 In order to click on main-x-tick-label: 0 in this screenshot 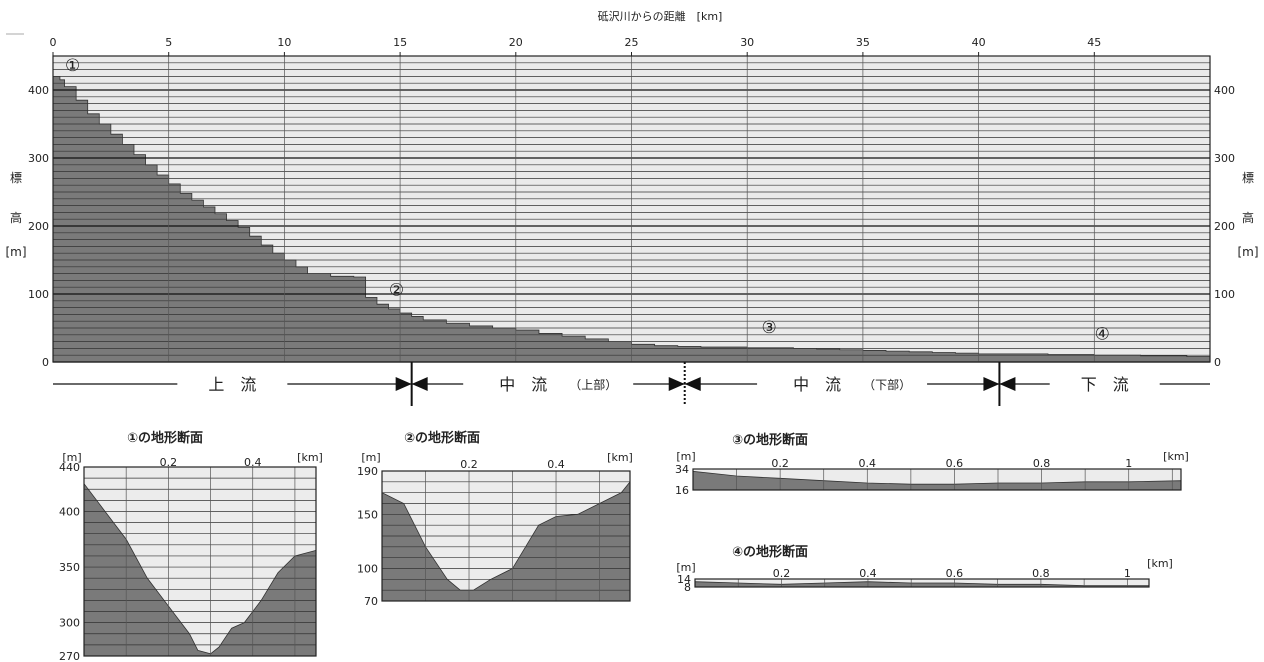, I will do `click(53, 42)`.